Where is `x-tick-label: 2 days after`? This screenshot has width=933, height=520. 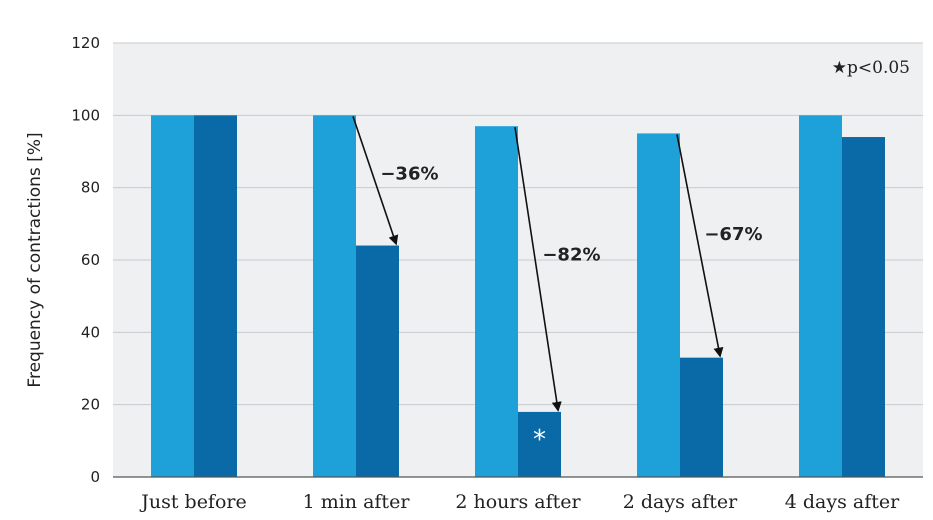 x-tick-label: 2 days after is located at coordinates (680, 502).